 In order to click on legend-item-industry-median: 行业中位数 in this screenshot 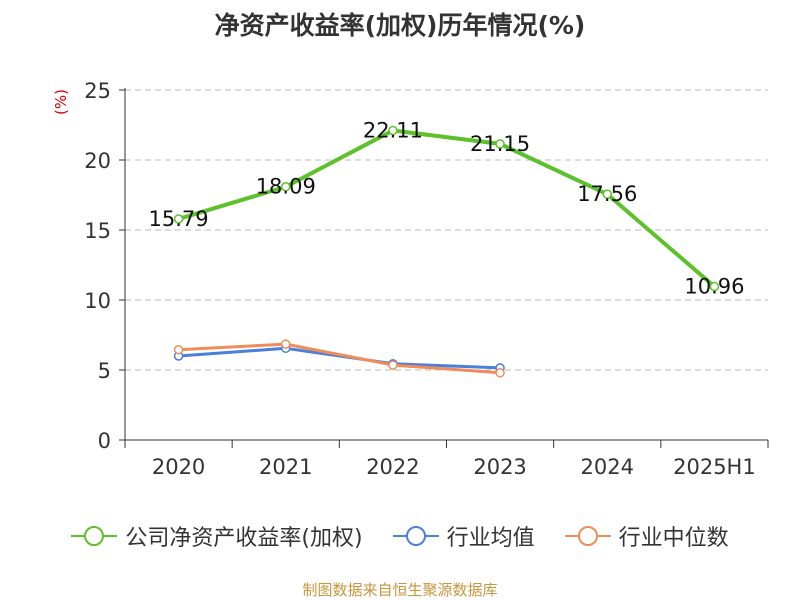, I will do `click(646, 536)`.